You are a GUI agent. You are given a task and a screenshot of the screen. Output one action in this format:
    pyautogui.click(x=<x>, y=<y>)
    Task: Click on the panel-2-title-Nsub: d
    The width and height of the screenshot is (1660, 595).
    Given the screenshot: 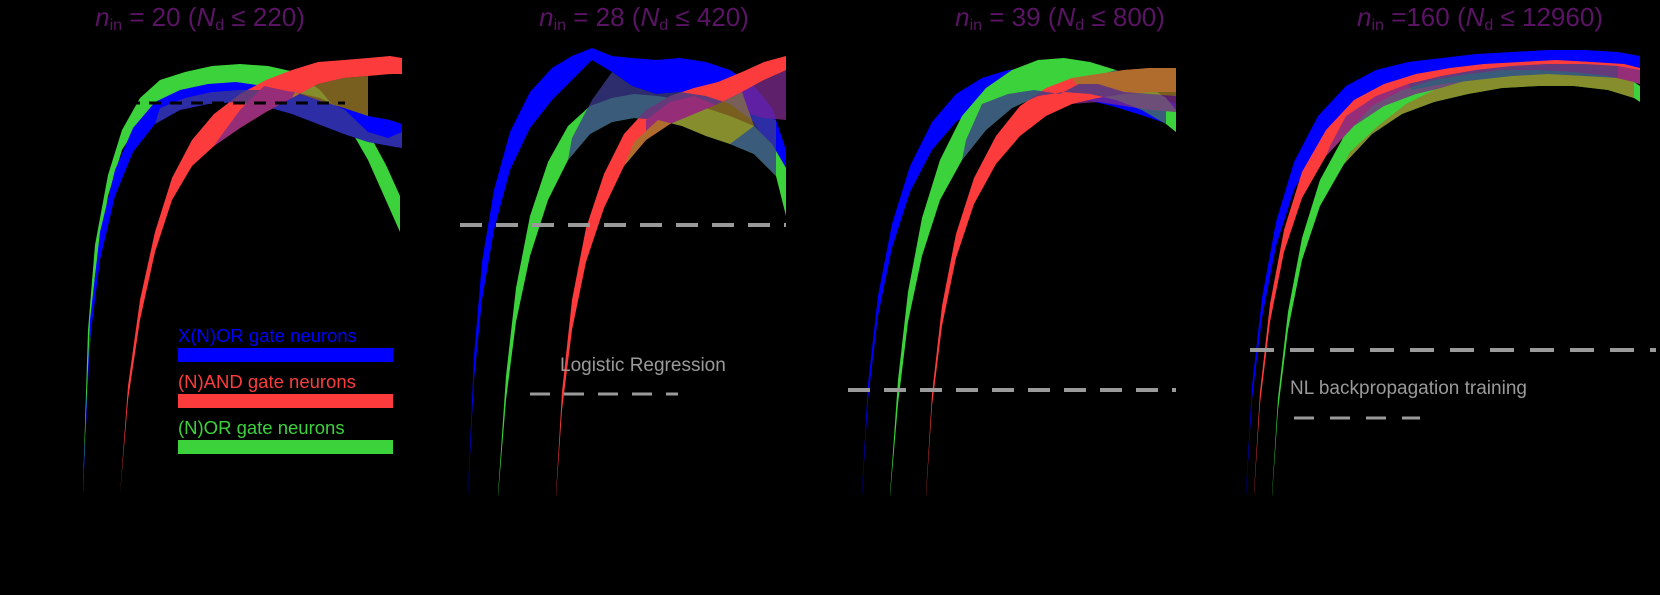 What is the action you would take?
    pyautogui.click(x=664, y=25)
    